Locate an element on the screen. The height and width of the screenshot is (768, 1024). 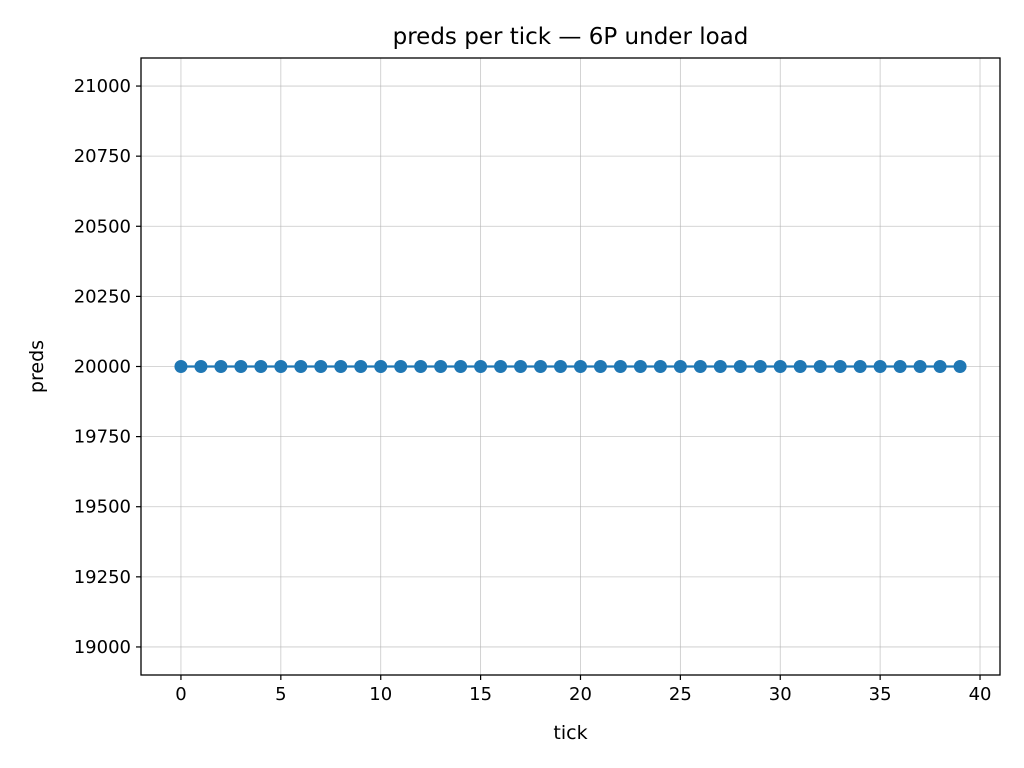
x-tick-label: 20 is located at coordinates (580, 694).